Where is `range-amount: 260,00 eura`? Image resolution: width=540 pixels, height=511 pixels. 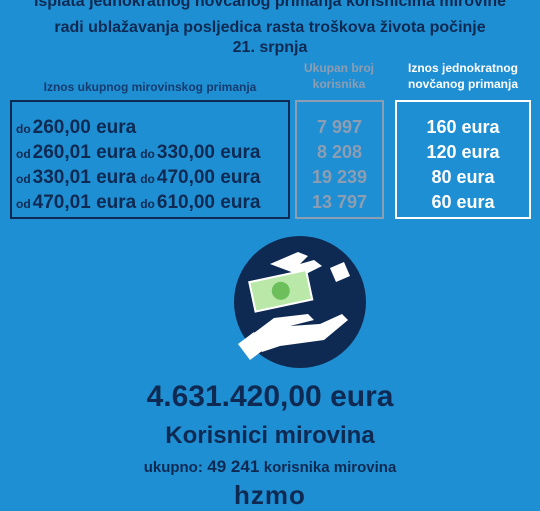 range-amount: 260,00 eura is located at coordinates (84, 127).